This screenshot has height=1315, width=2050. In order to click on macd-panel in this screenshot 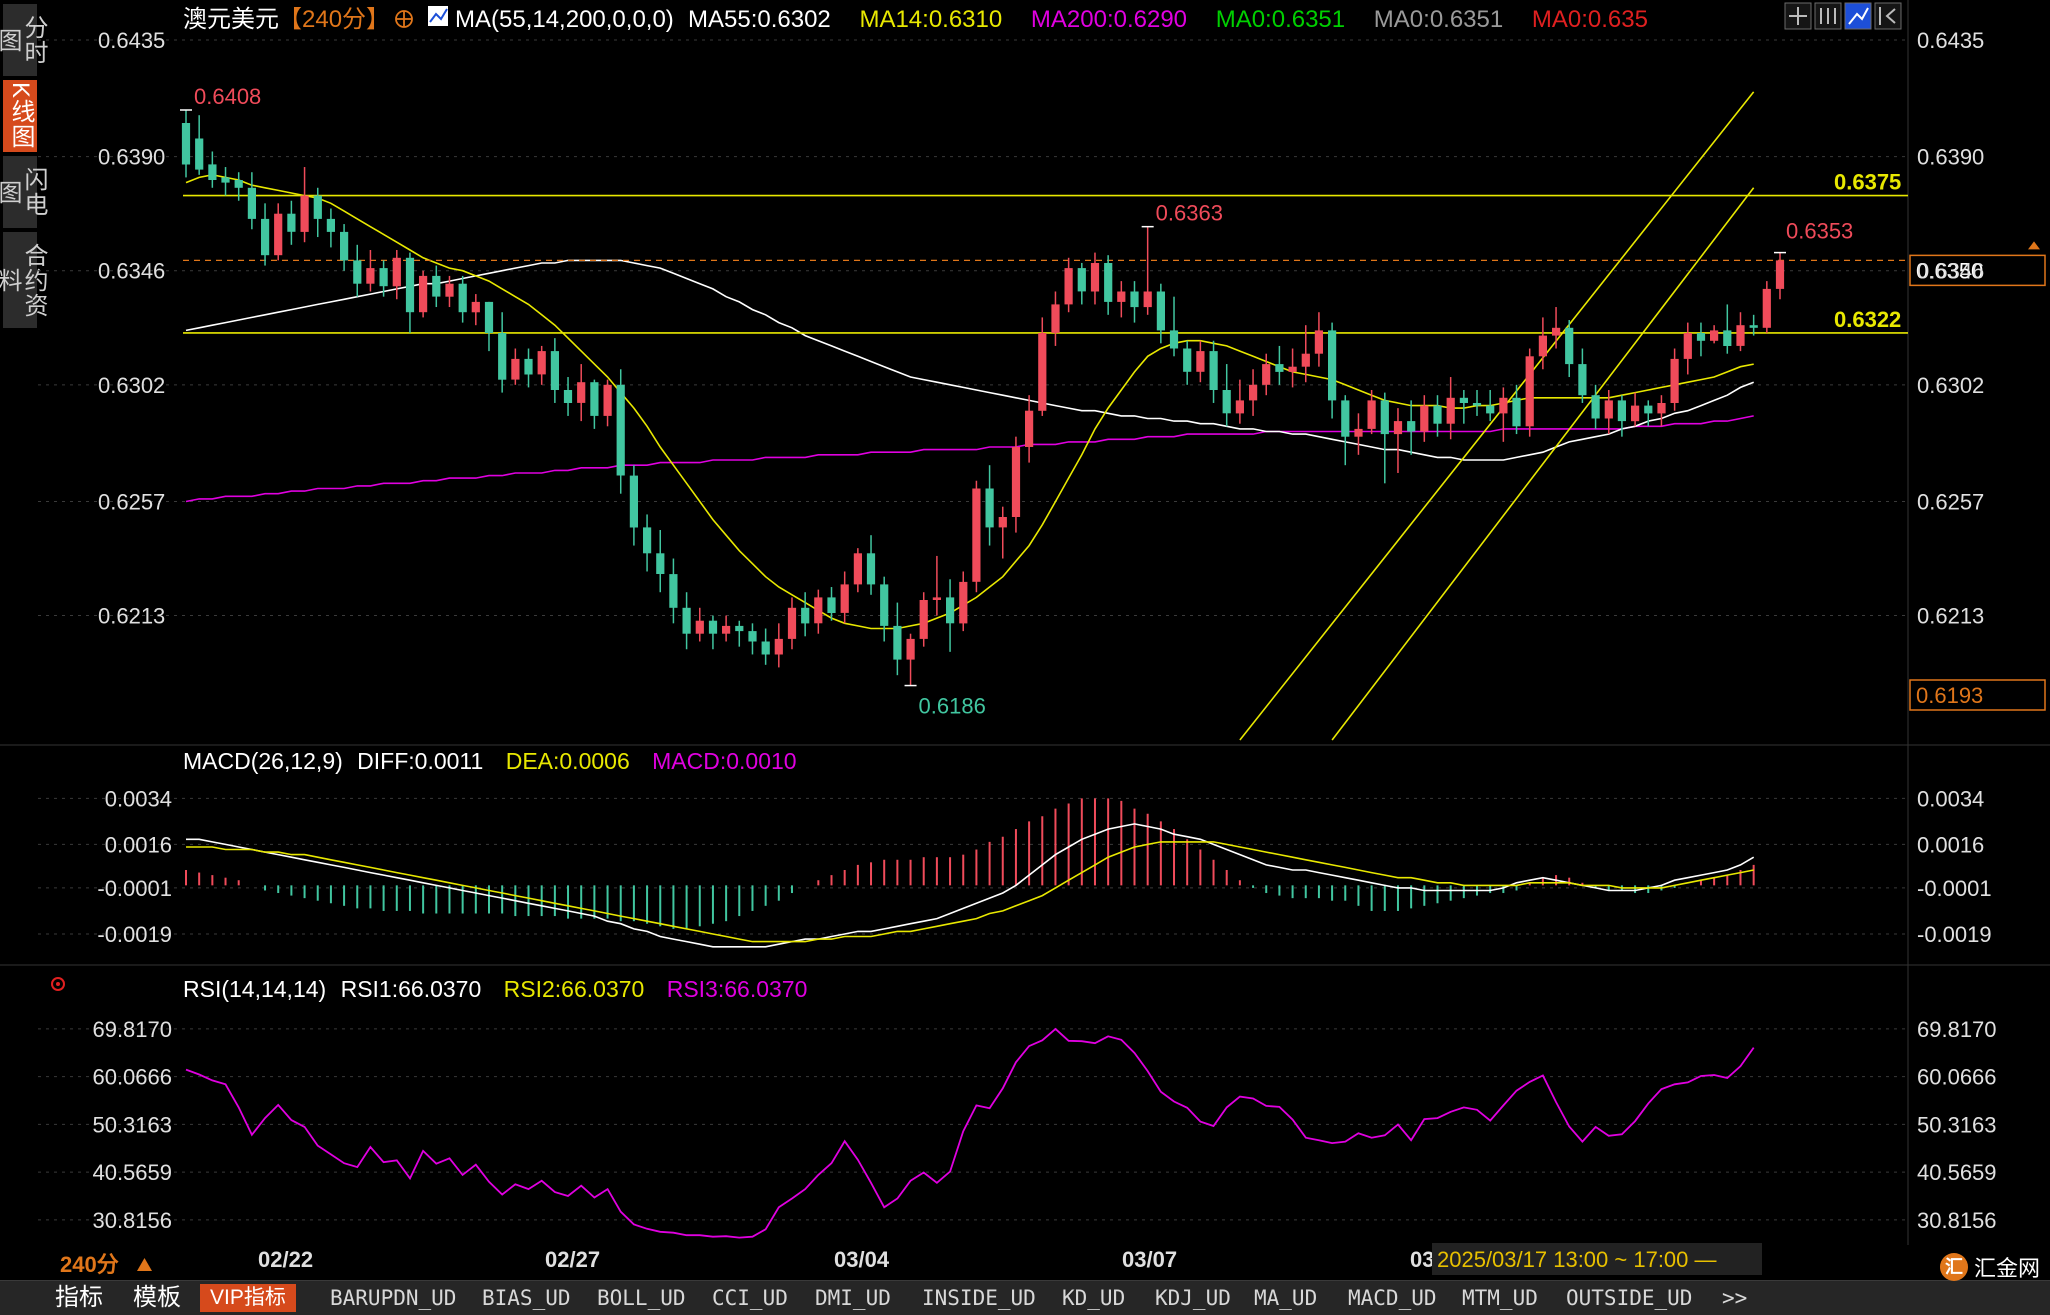, I will do `click(970, 873)`.